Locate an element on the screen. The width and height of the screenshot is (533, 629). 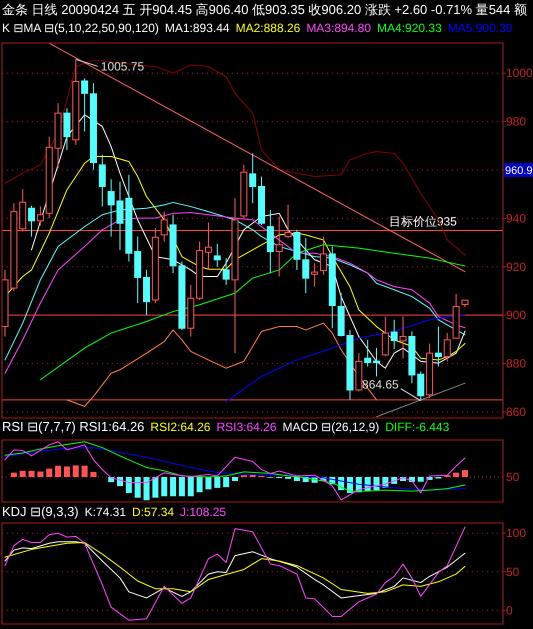
text: DIFF:-6.443 is located at coordinates (417, 427).